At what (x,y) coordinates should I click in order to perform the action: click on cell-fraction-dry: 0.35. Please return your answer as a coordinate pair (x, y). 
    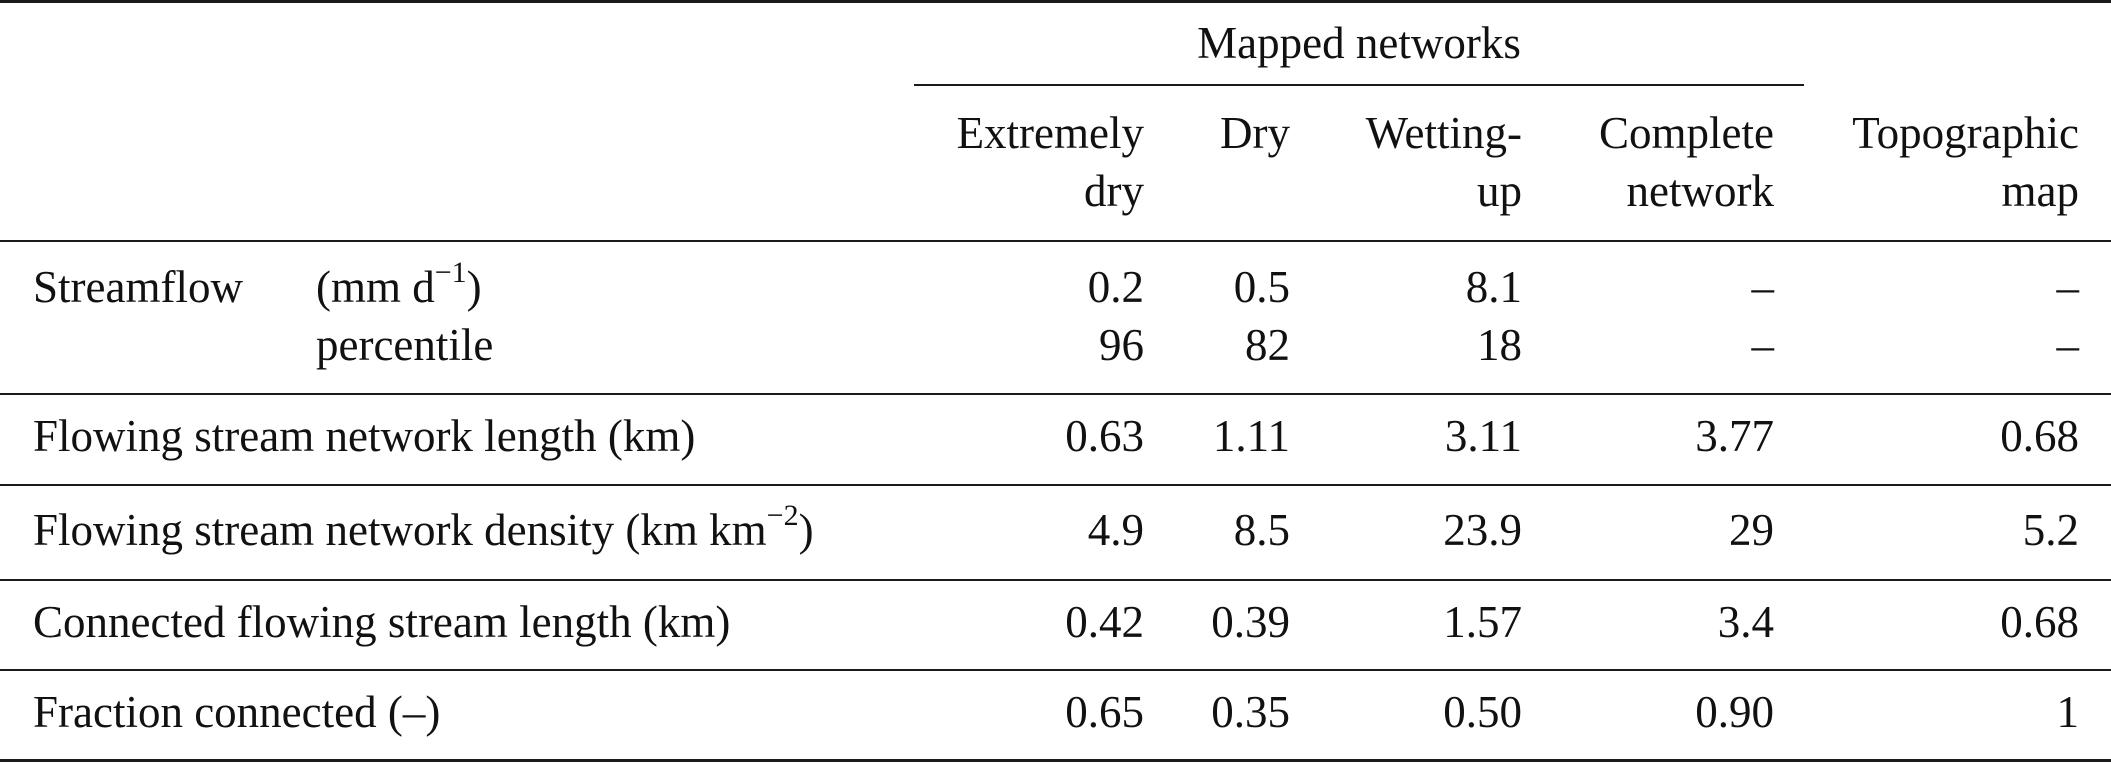
    Looking at the image, I should click on (1250, 712).